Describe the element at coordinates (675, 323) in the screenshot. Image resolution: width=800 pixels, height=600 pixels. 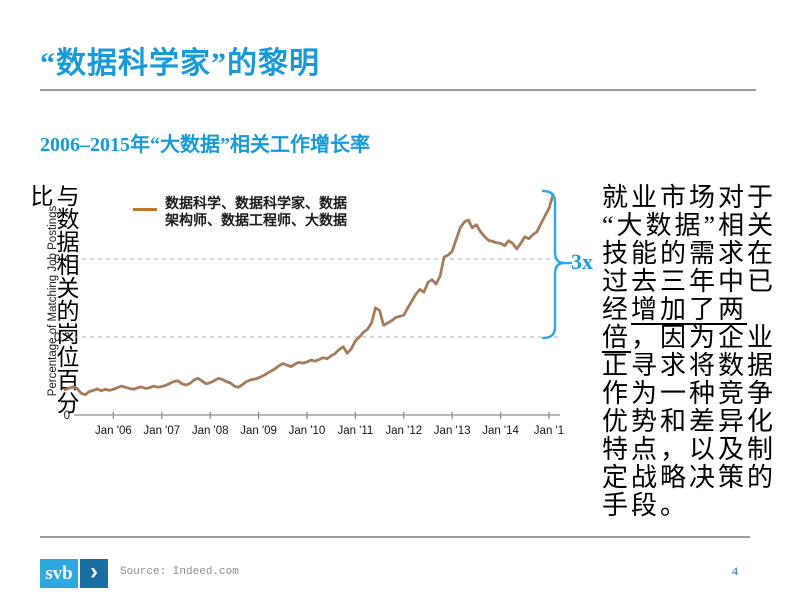
I see `underlined-text: 增加了两 倍` at that location.